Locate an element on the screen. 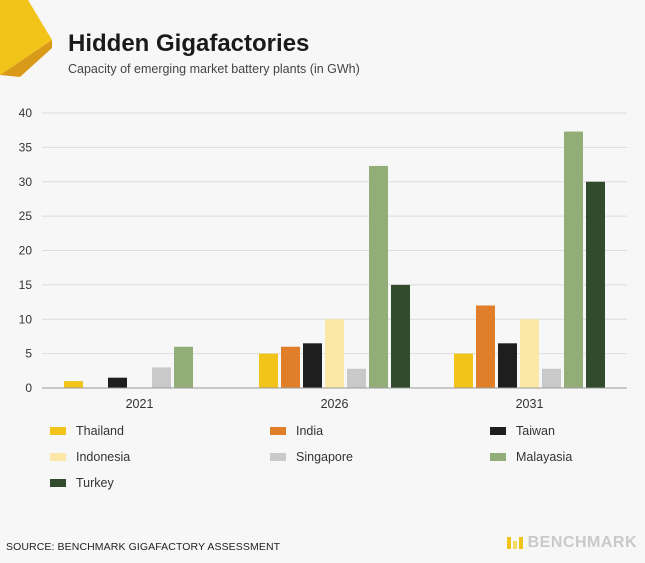 Image resolution: width=645 pixels, height=563 pixels. bar-singapore-2031 is located at coordinates (551, 378).